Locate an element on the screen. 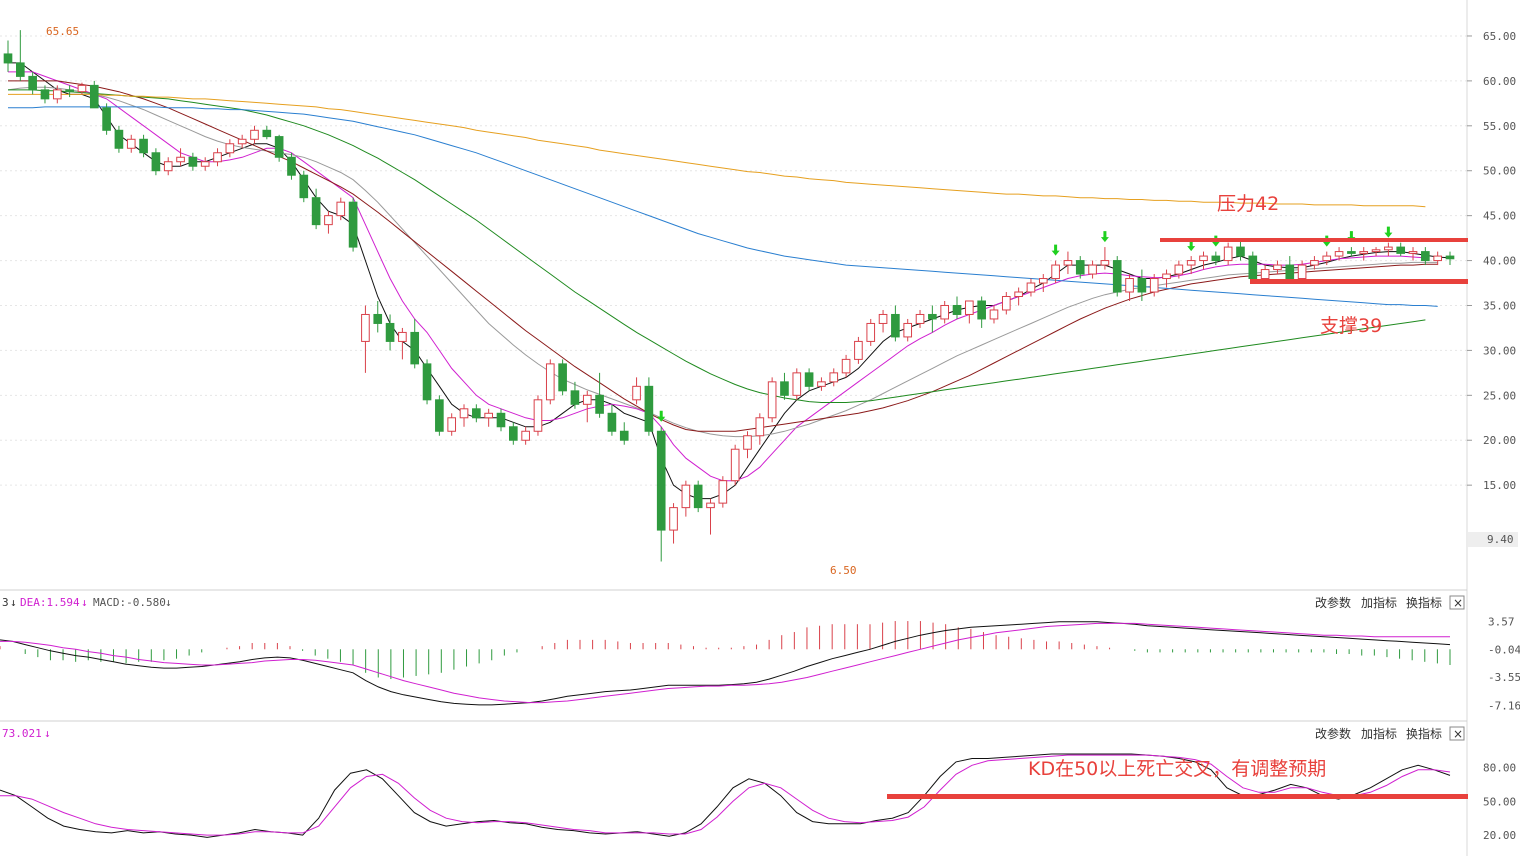 The height and width of the screenshot is (856, 1520). ma-line-orange is located at coordinates (717, 150).